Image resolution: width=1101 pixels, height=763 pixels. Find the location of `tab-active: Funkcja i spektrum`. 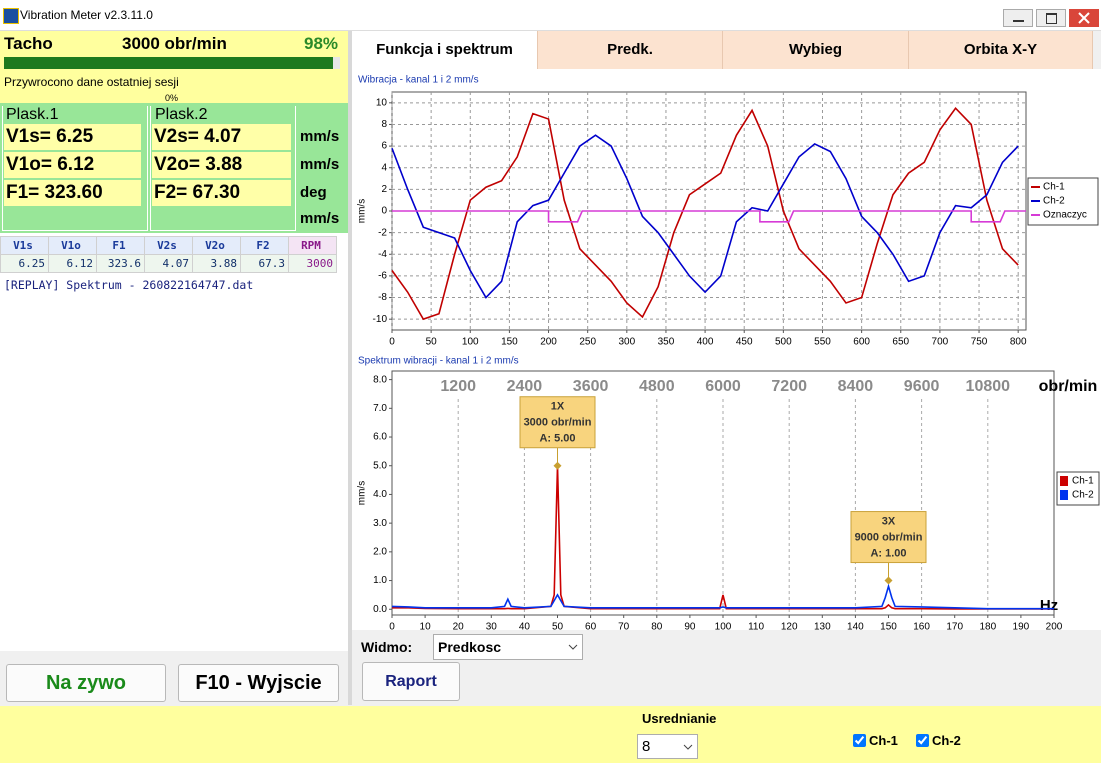

tab-active: Funkcja i spektrum is located at coordinates (445, 50).